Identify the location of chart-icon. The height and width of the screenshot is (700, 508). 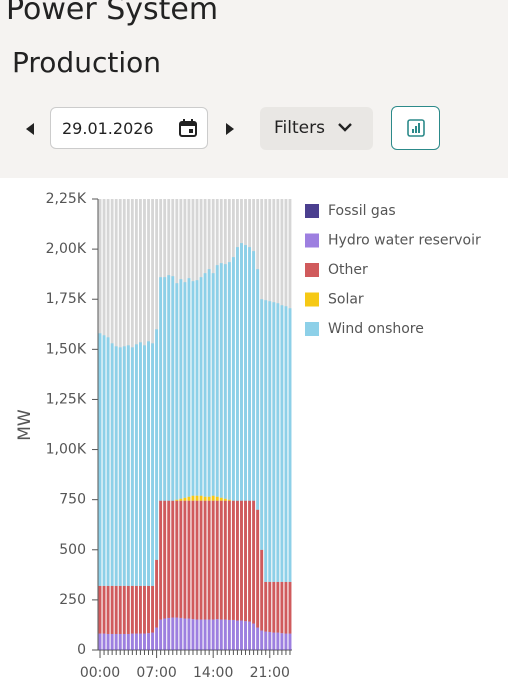
(416, 128).